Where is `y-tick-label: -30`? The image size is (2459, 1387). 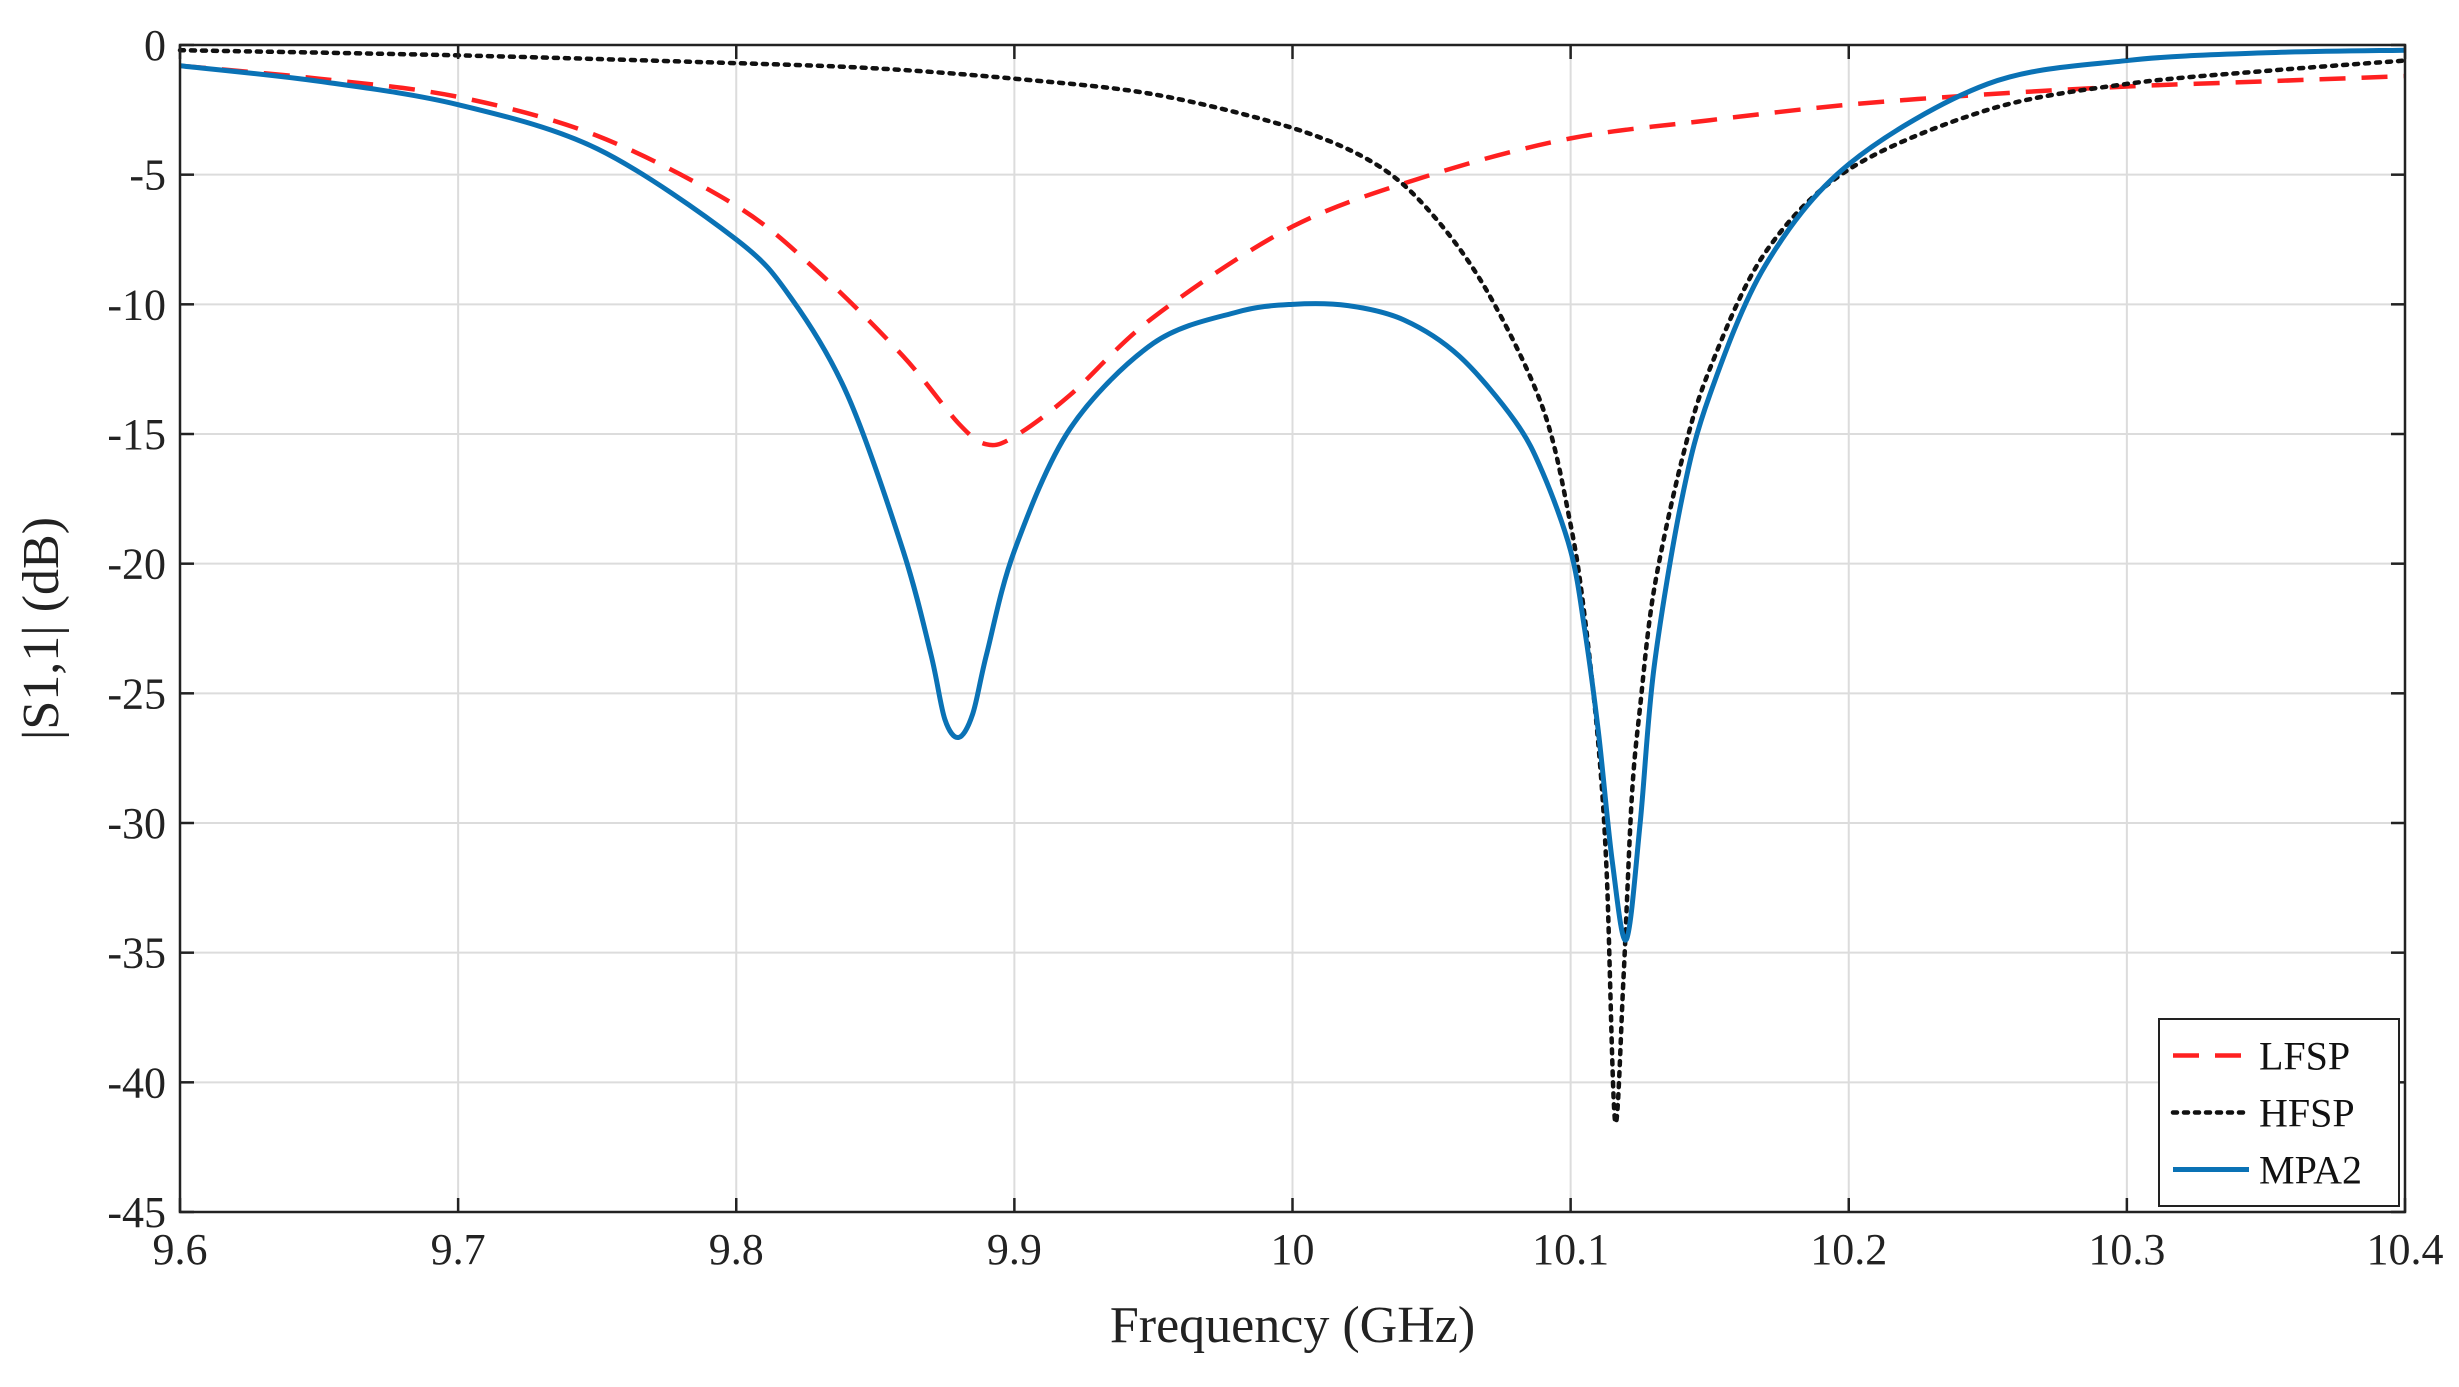 y-tick-label: -30 is located at coordinates (136, 823).